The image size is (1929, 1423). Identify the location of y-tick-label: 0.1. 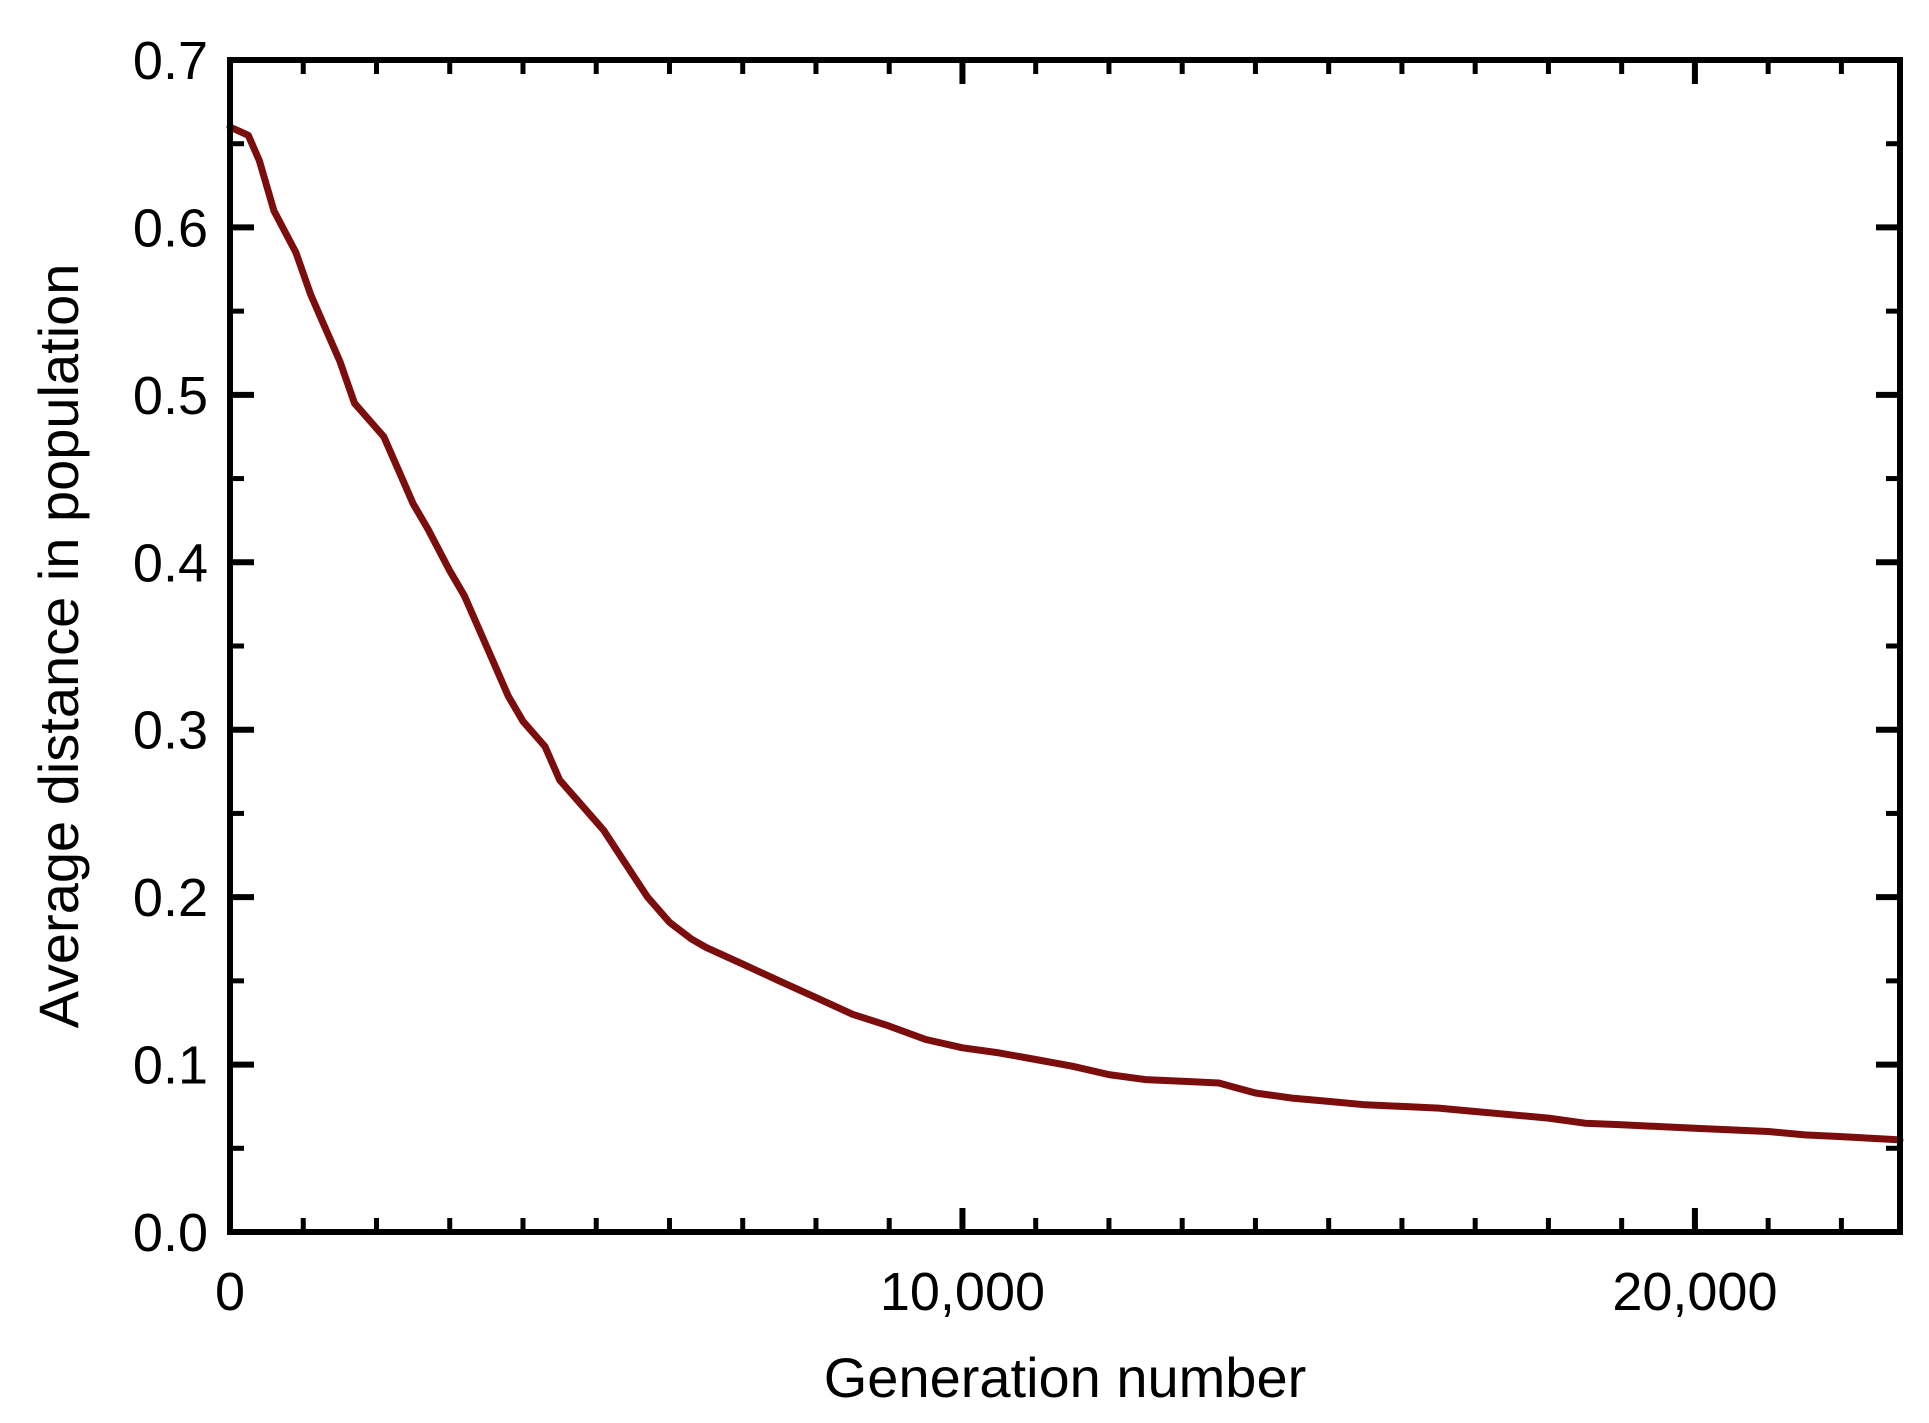
(170, 1066).